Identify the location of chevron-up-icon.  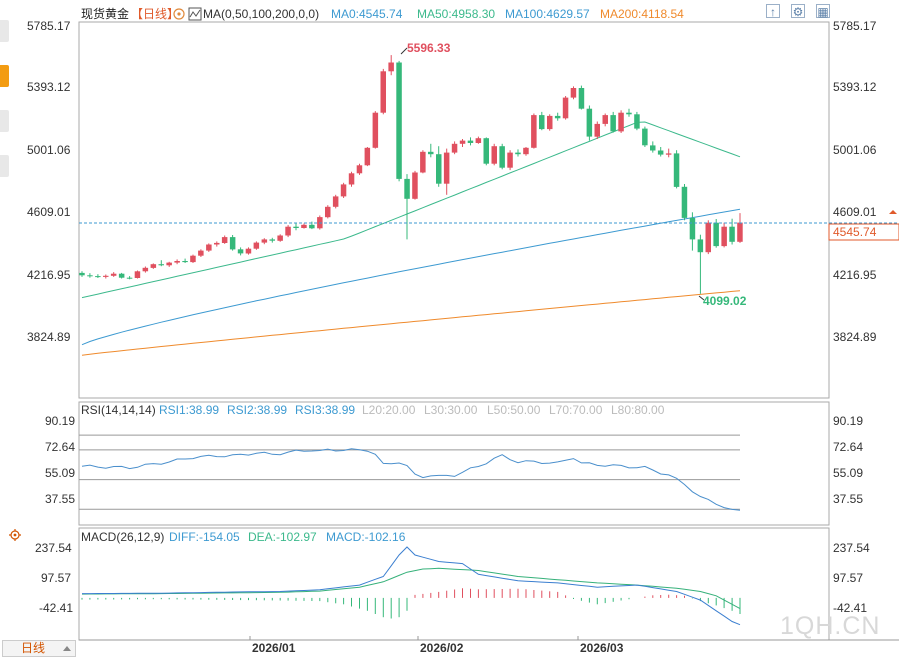
(67, 648).